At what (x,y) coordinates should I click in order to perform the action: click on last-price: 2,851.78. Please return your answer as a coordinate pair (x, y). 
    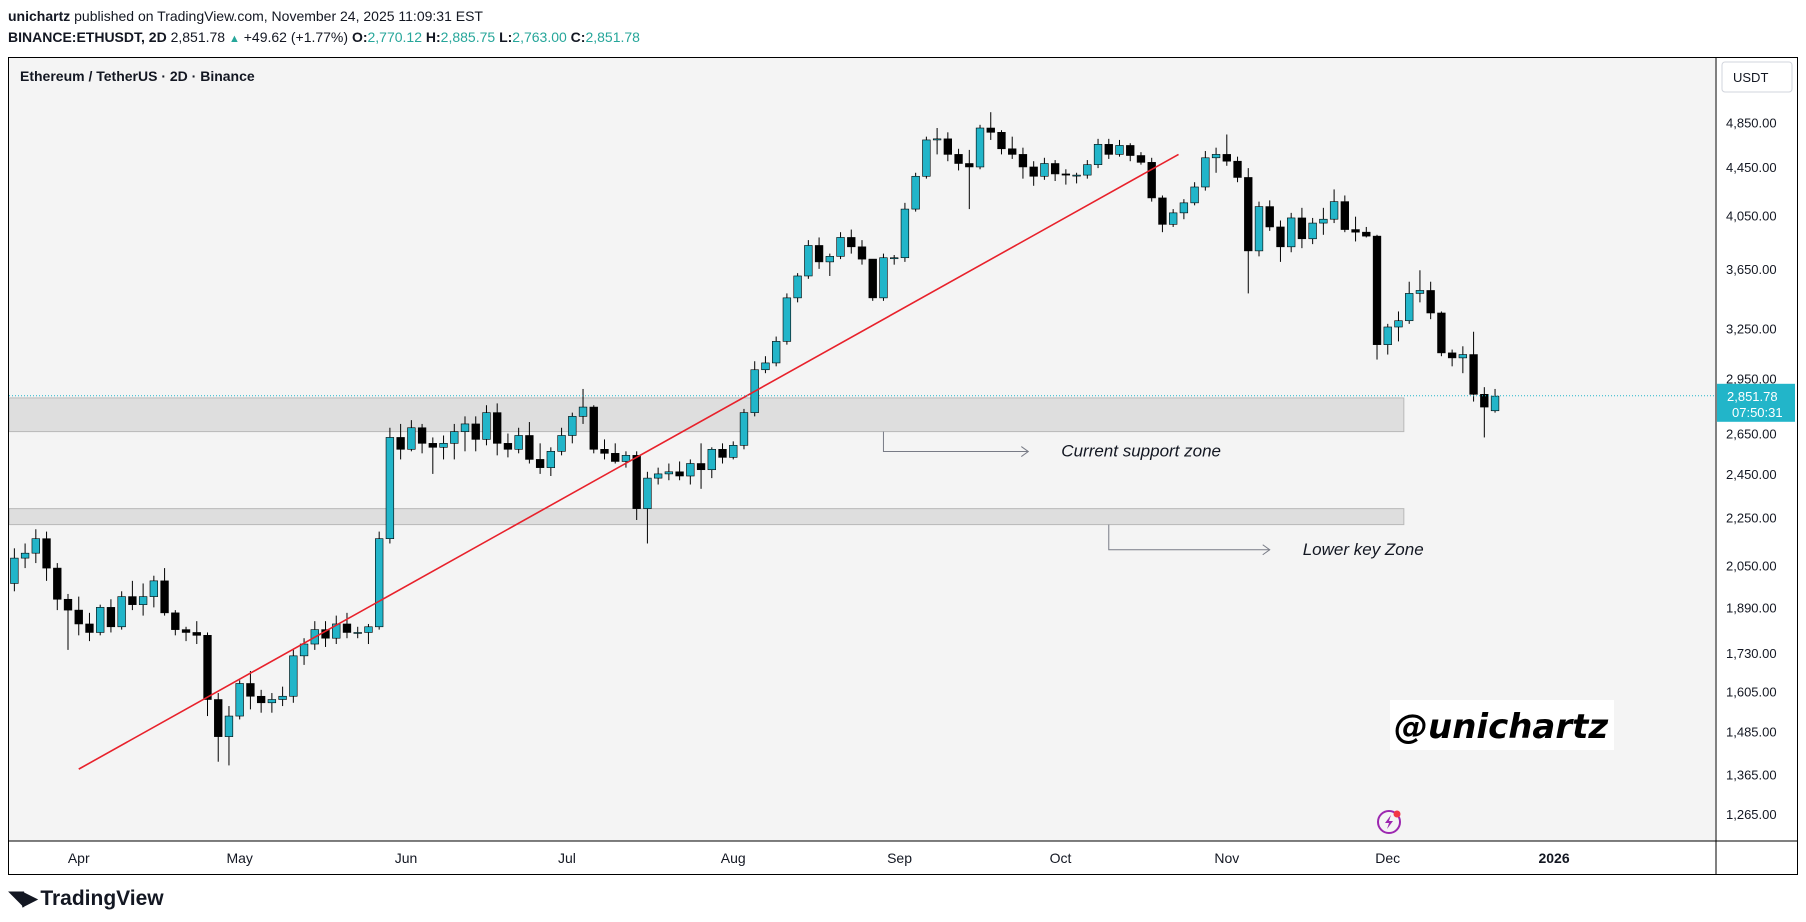
    Looking at the image, I should click on (198, 37).